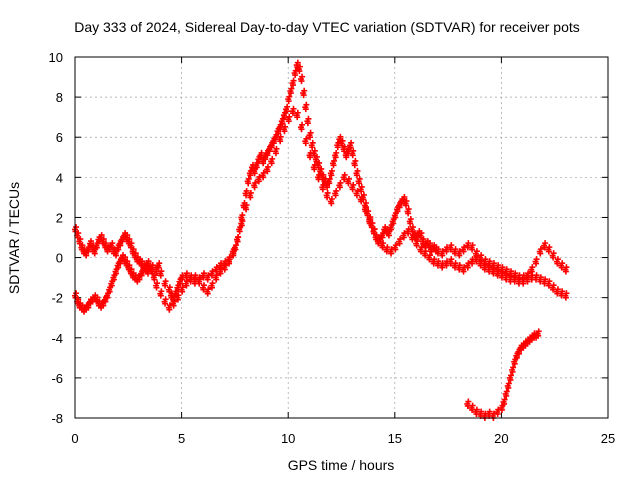 This screenshot has height=480, width=640. I want to click on y-tick-label: -2, so click(57, 298).